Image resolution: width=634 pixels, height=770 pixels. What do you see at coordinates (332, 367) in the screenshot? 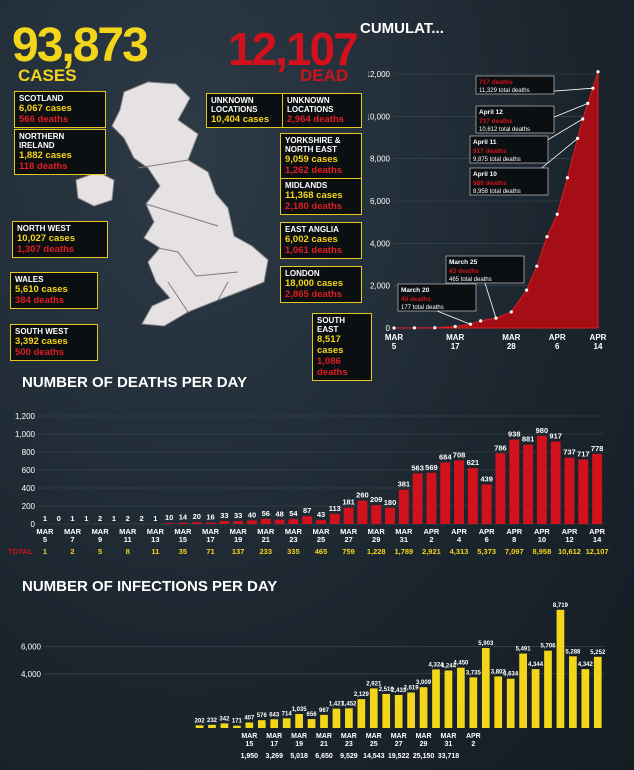
I see `region-deaths: 1,086 deaths` at bounding box center [332, 367].